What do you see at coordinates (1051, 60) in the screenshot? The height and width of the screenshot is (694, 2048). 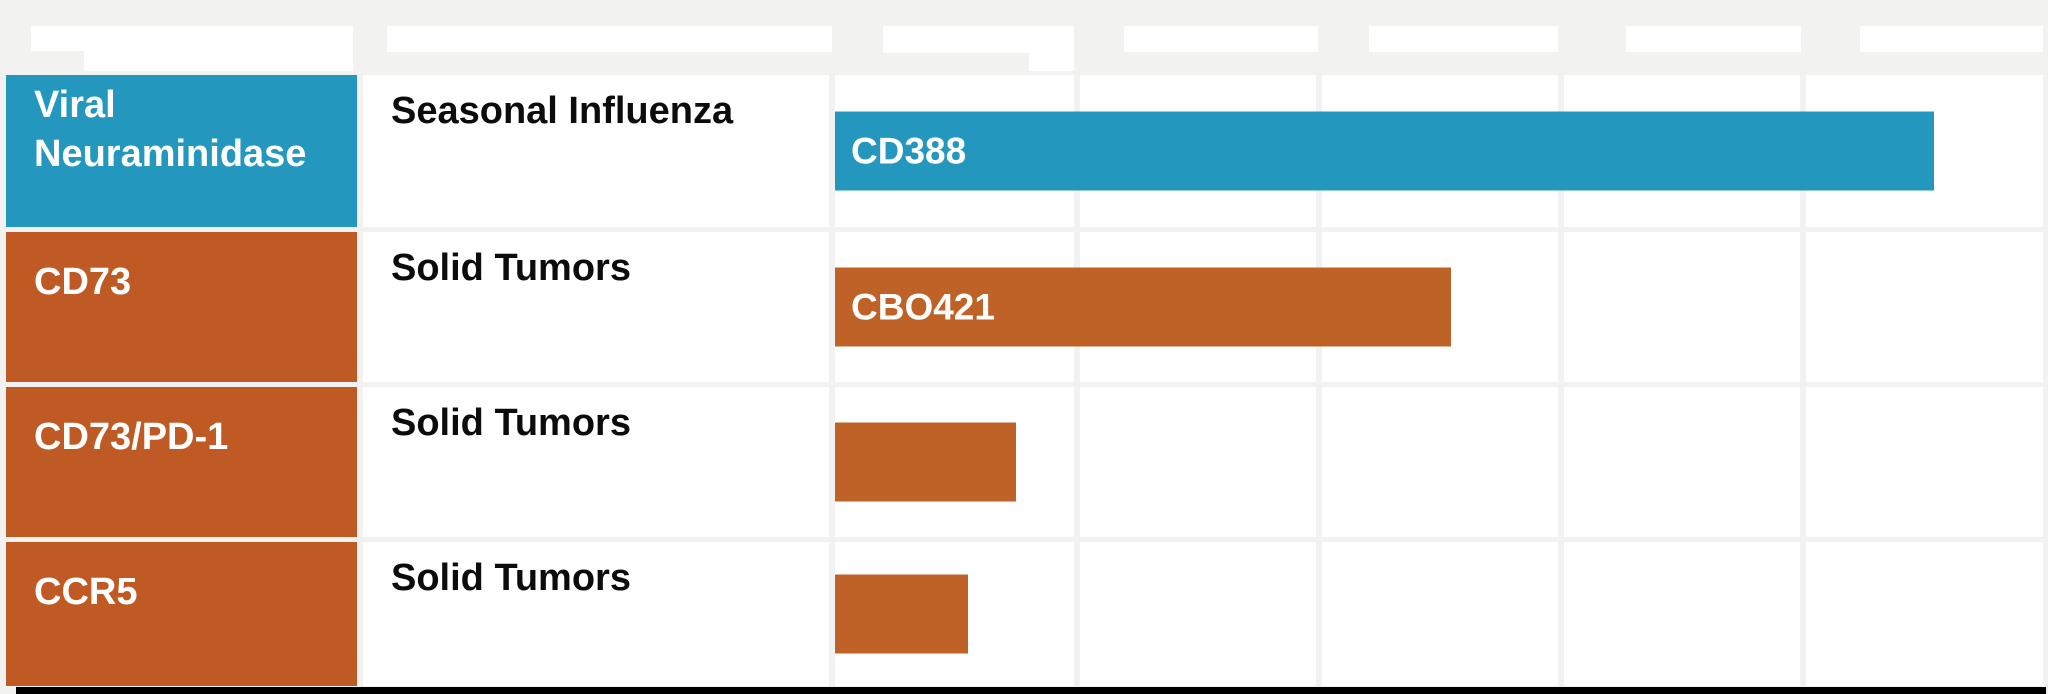 I see `header-placeholder-phase-1-tab` at bounding box center [1051, 60].